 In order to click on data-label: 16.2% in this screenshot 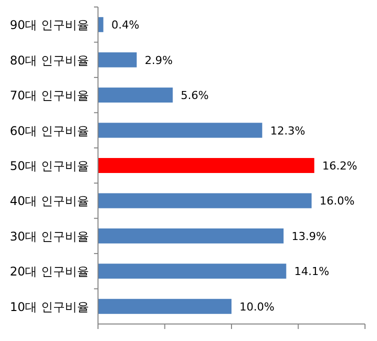, I will do `click(340, 166)`.